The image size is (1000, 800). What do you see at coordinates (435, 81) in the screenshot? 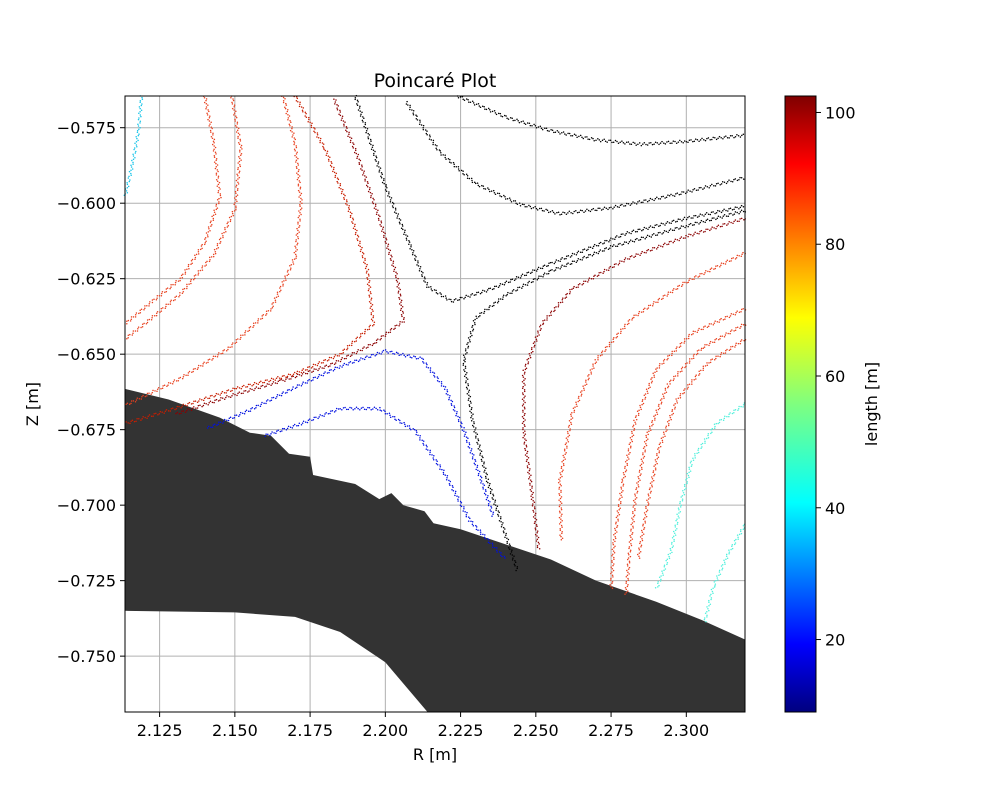
I see `chart-title: Poincaré Plot` at bounding box center [435, 81].